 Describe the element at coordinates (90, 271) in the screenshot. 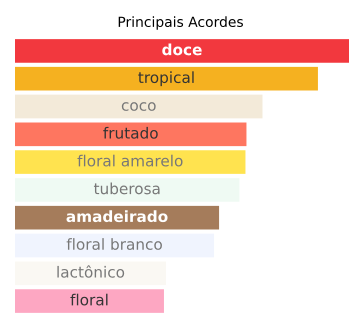

I see `y-tick-label: lactônico` at that location.